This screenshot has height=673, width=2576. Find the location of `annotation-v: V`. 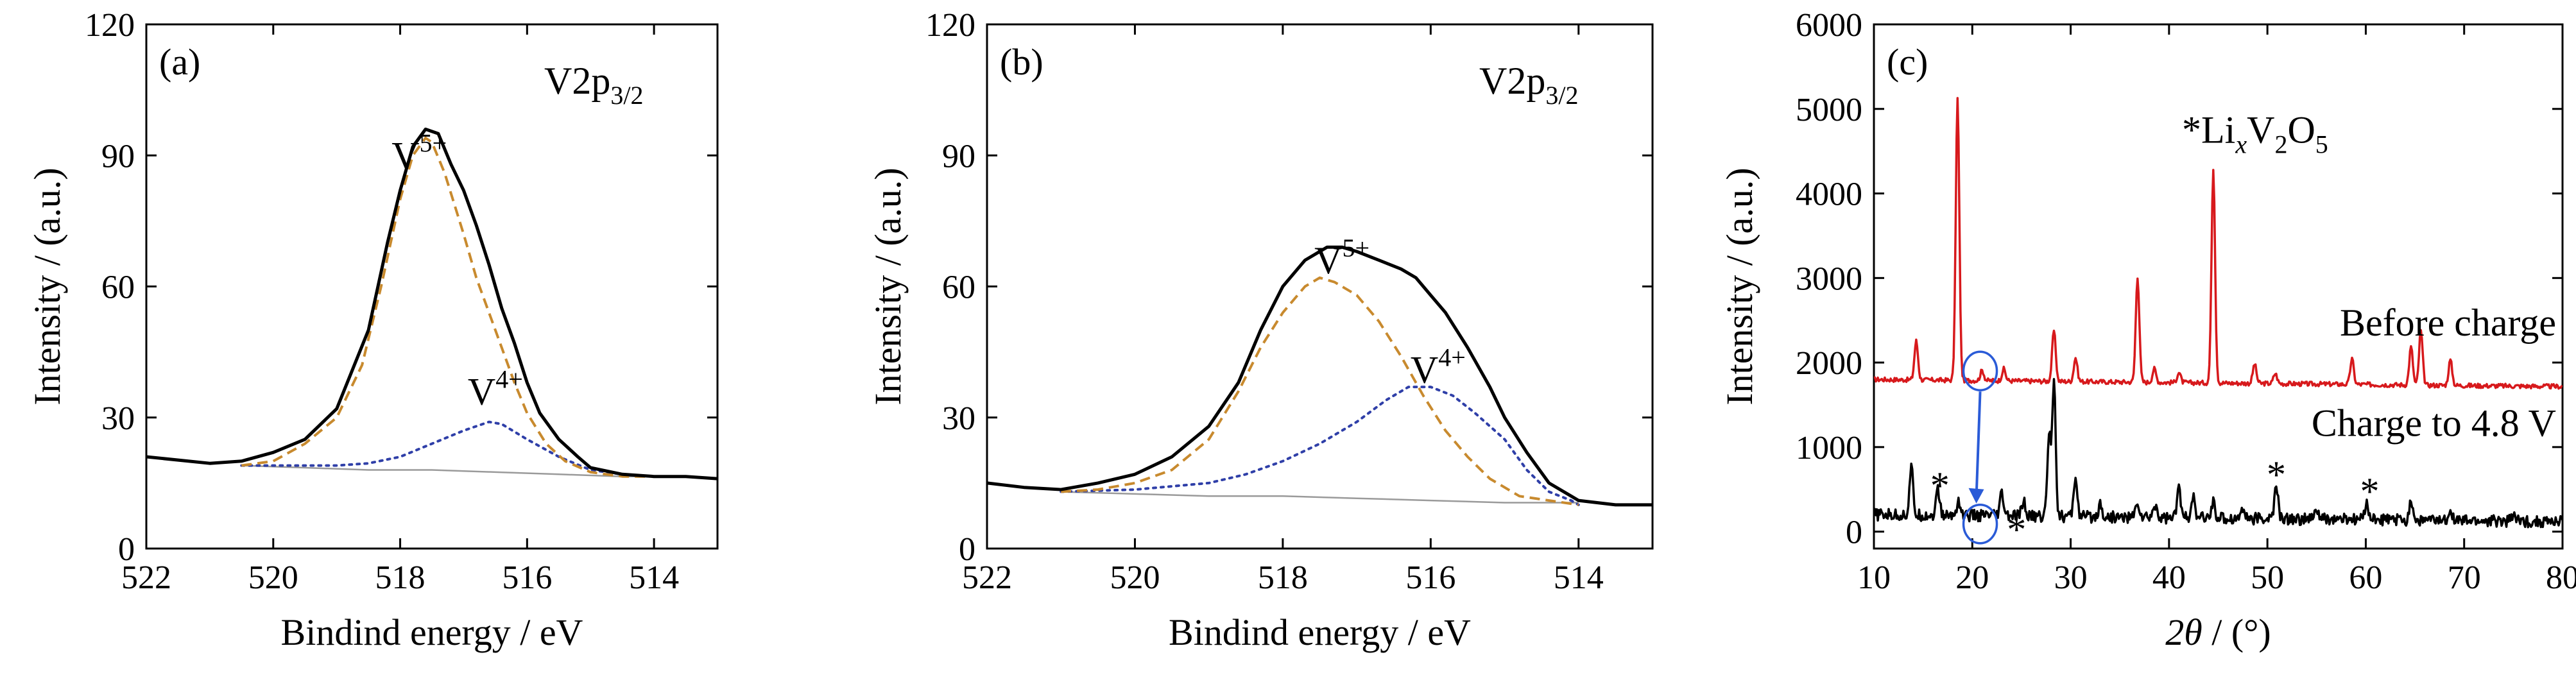

annotation-v: V is located at coordinates (2260, 129).